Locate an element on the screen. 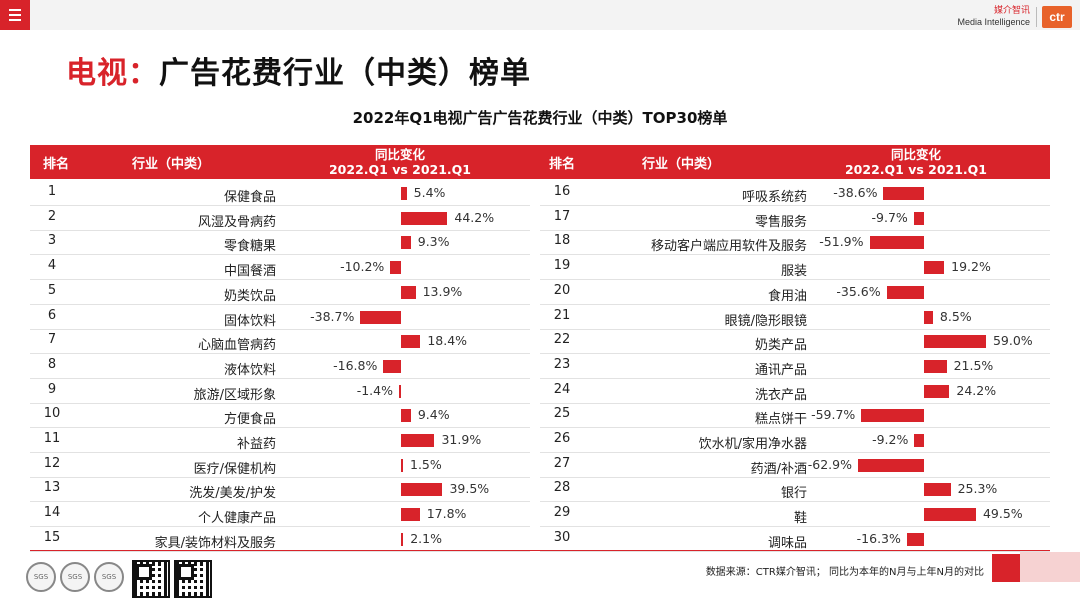 The image size is (1080, 608). table-row: 25 糕点饼干 -59.7% is located at coordinates (540, 416).